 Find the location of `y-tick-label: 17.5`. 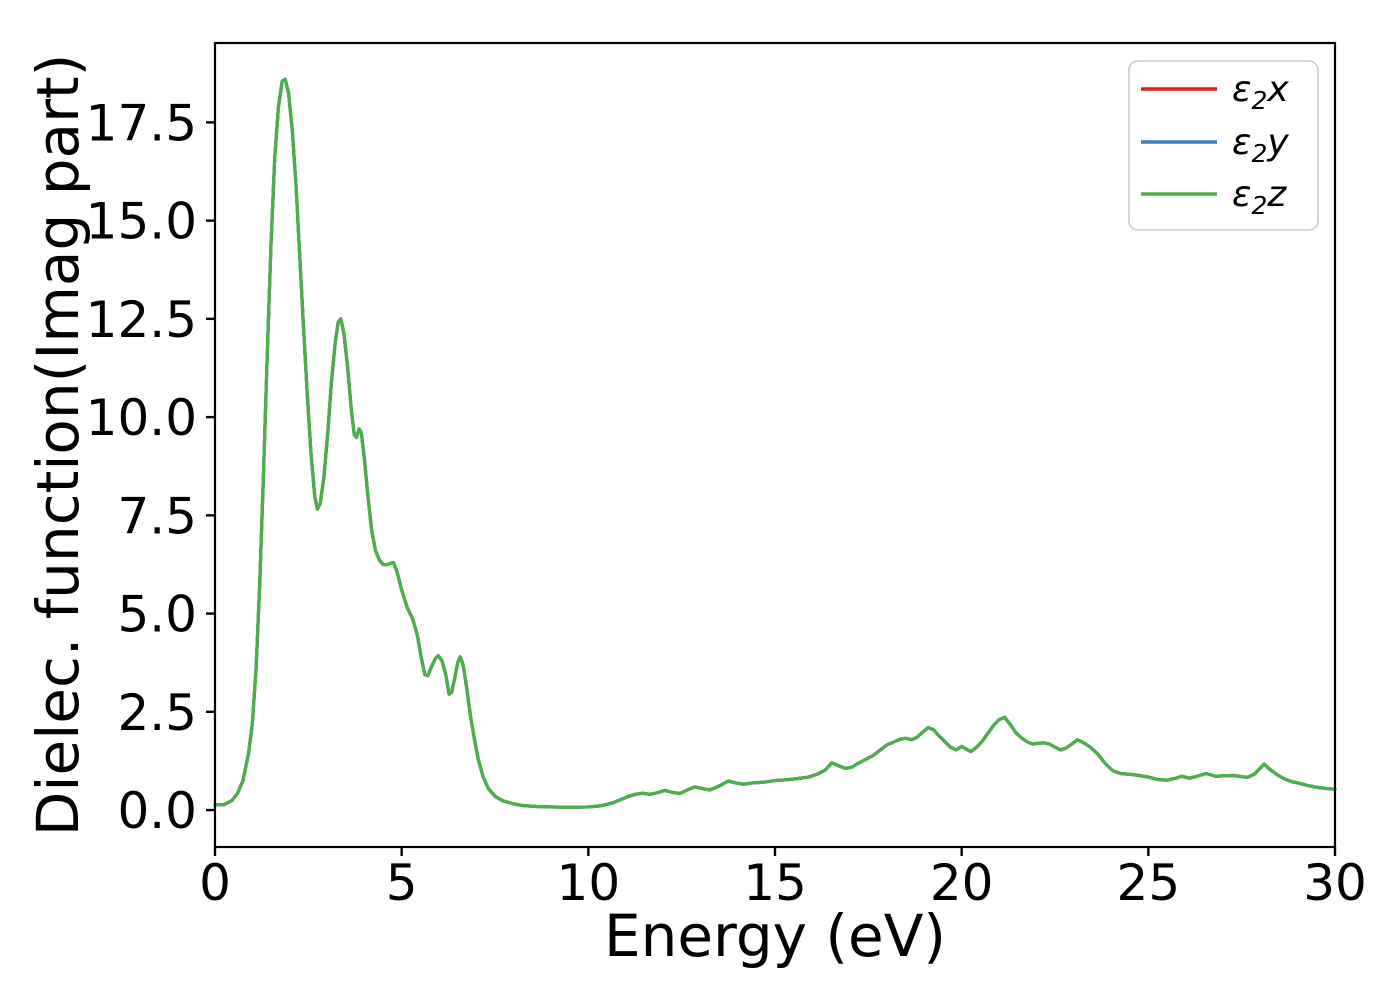

y-tick-label: 17.5 is located at coordinates (141, 123).